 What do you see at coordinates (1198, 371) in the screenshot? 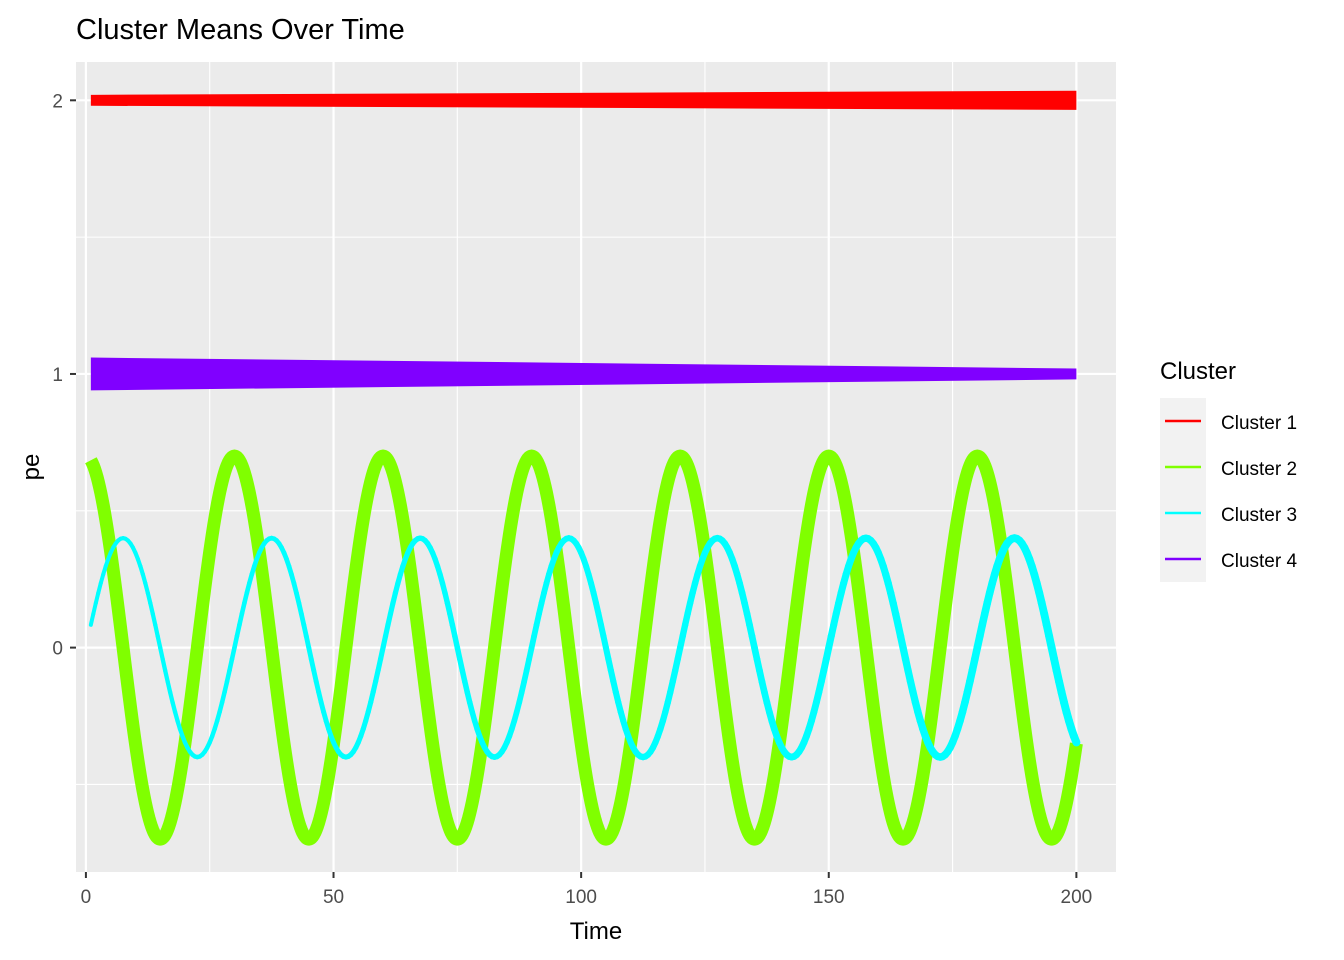
I see `legend-title: Cluster` at bounding box center [1198, 371].